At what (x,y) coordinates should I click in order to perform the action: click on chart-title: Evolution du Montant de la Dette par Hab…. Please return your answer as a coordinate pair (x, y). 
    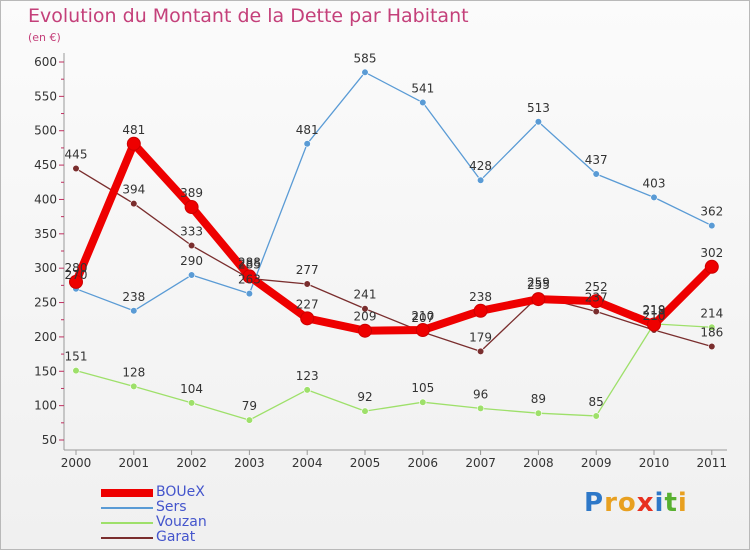
    Looking at the image, I should click on (248, 16).